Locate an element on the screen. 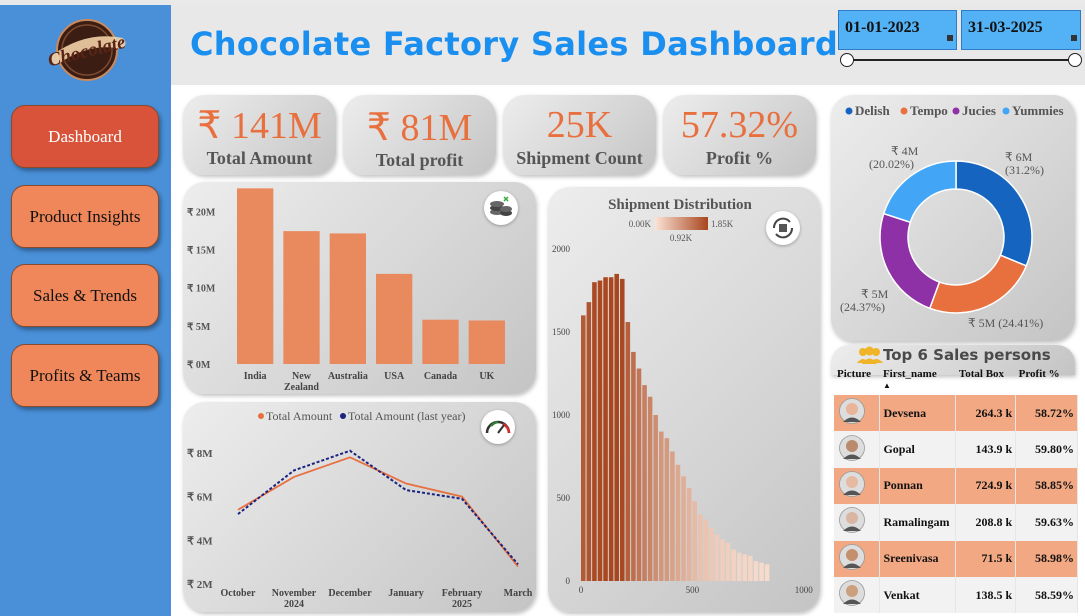 Image resolution: width=1085 pixels, height=616 pixels. date-range-start-handle is located at coordinates (847, 60).